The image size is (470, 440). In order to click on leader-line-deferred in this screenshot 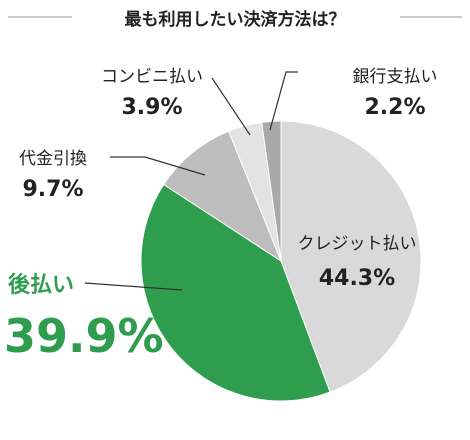, I will do `click(133, 286)`.